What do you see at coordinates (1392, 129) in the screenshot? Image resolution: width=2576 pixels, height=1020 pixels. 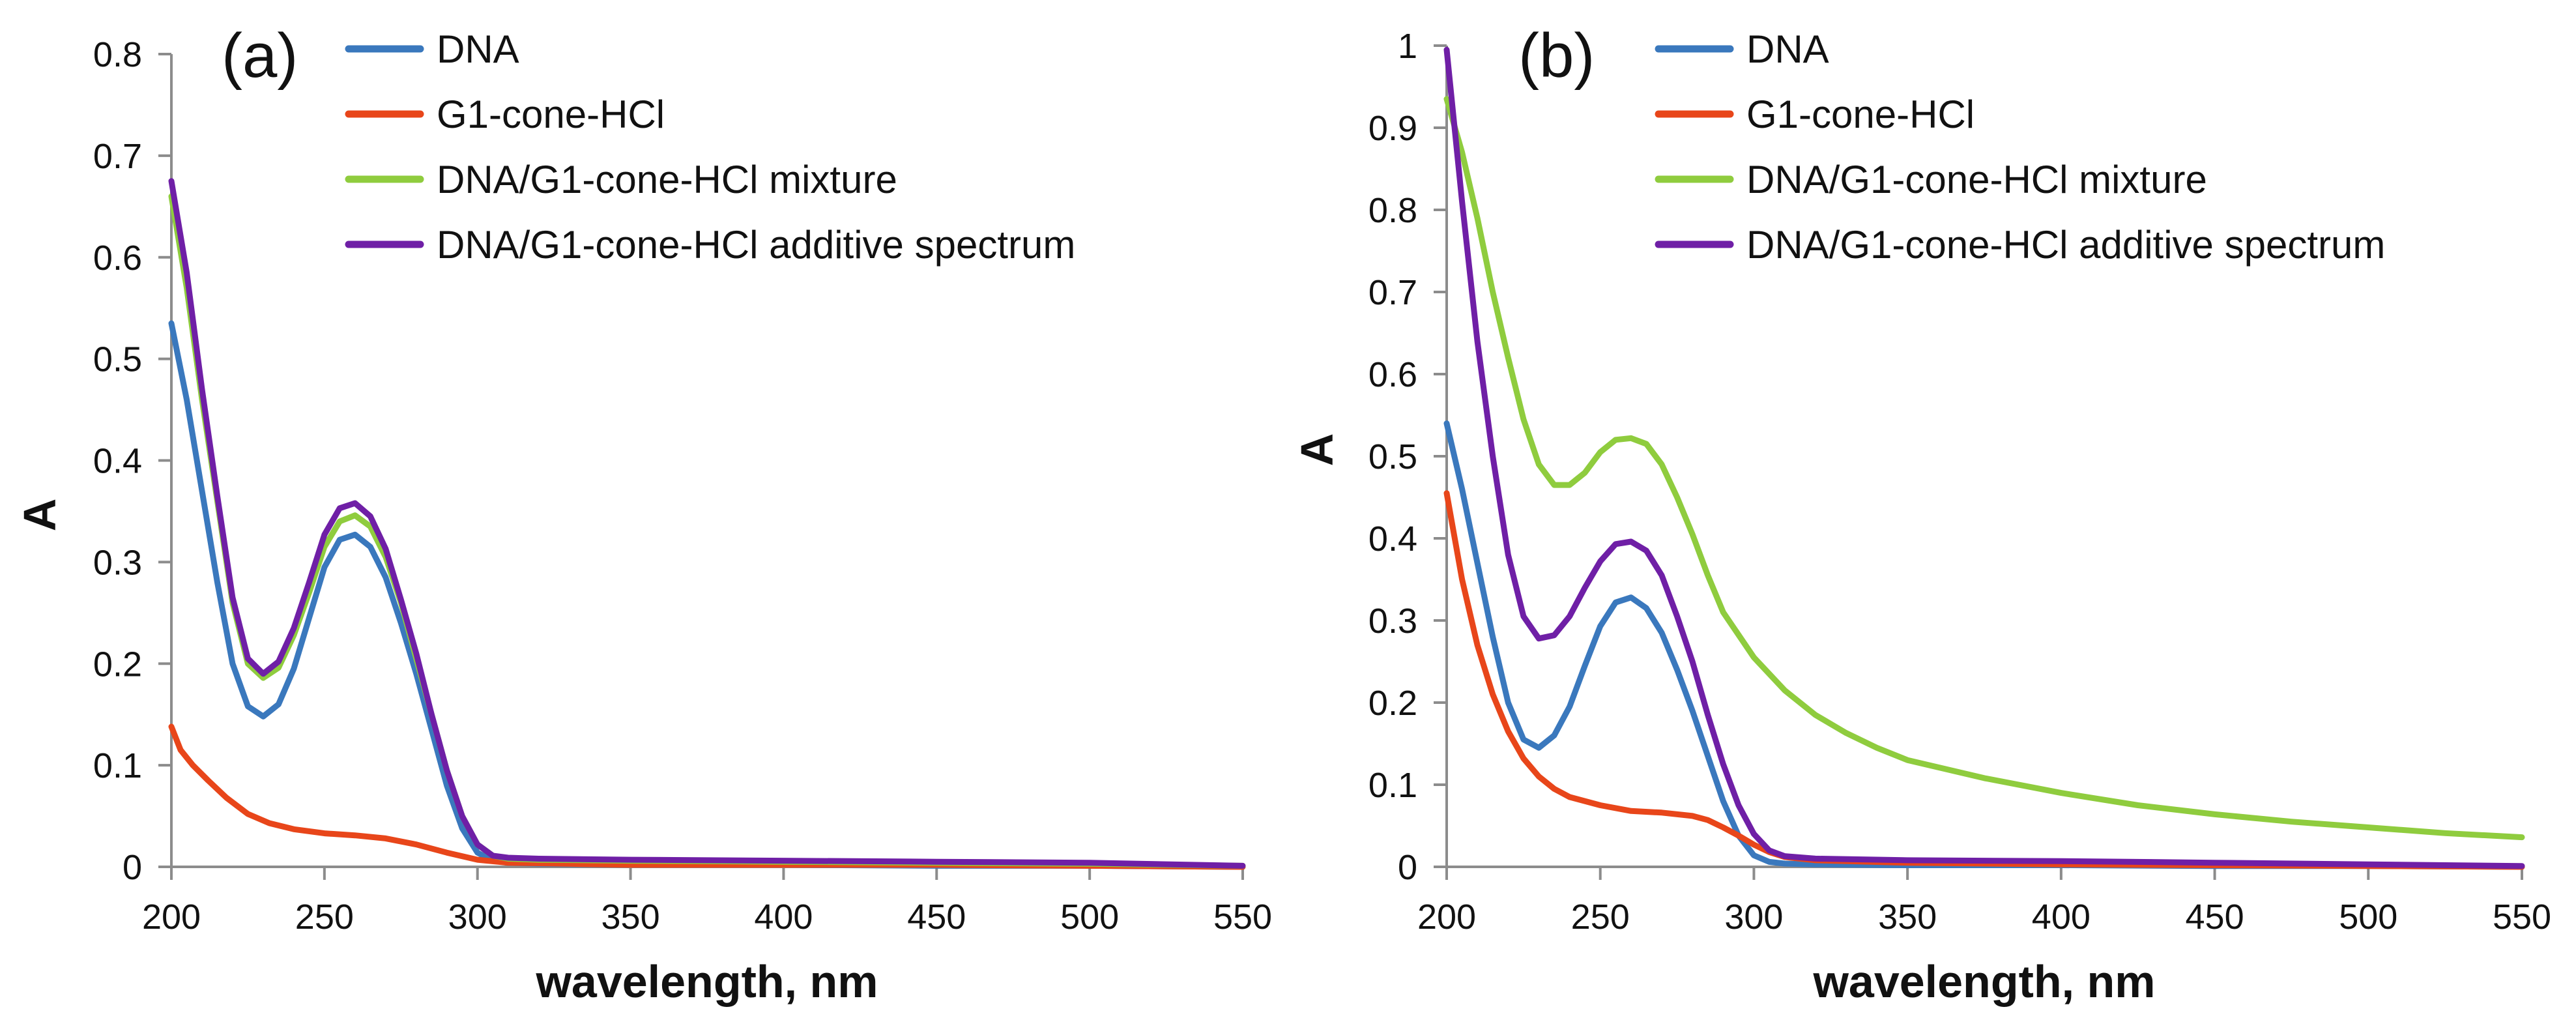 I see `y-tick-label: 0.9` at bounding box center [1392, 129].